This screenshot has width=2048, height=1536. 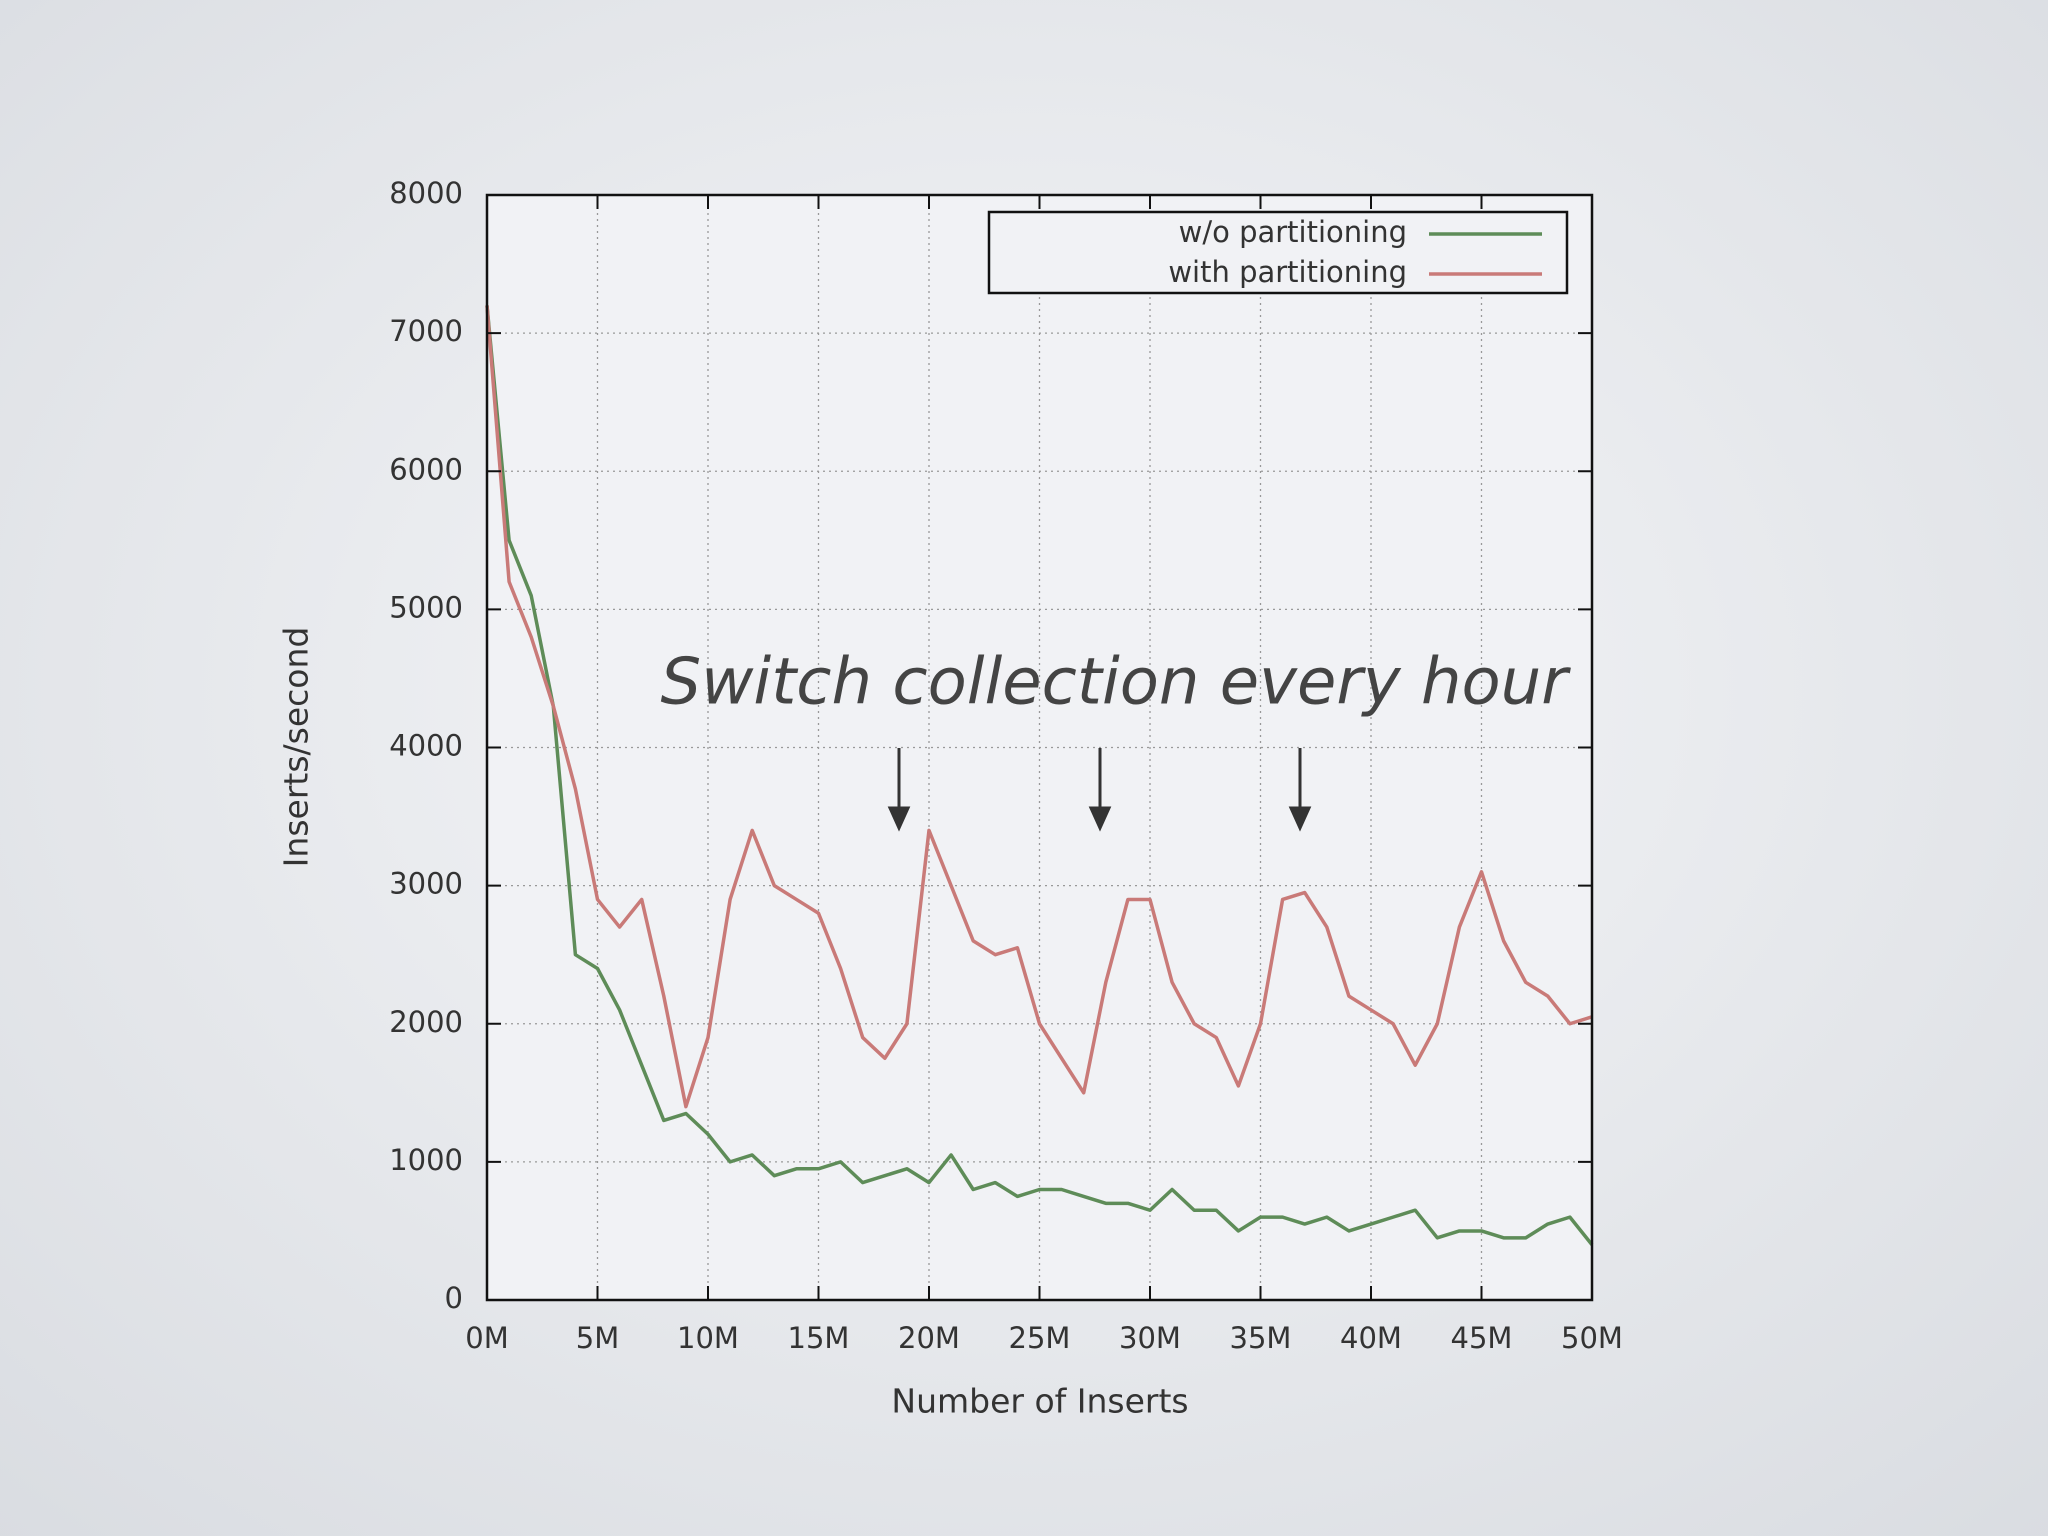 What do you see at coordinates (1261, 1338) in the screenshot?
I see `x-tick-label: 35M` at bounding box center [1261, 1338].